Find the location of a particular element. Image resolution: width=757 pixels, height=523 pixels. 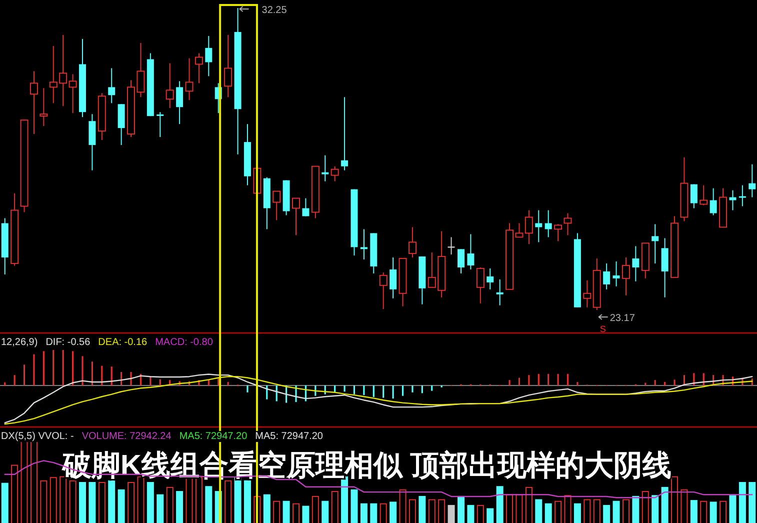

text: MACD: -0.80 is located at coordinates (184, 342).